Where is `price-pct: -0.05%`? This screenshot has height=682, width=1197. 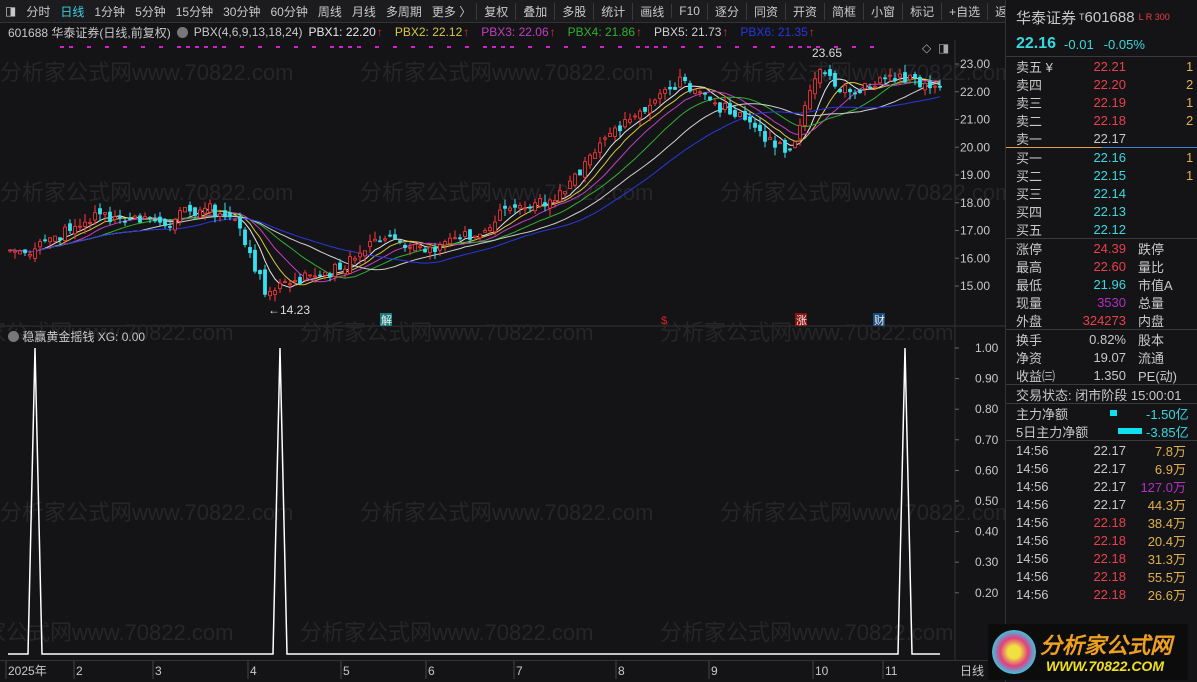 price-pct: -0.05% is located at coordinates (1124, 44).